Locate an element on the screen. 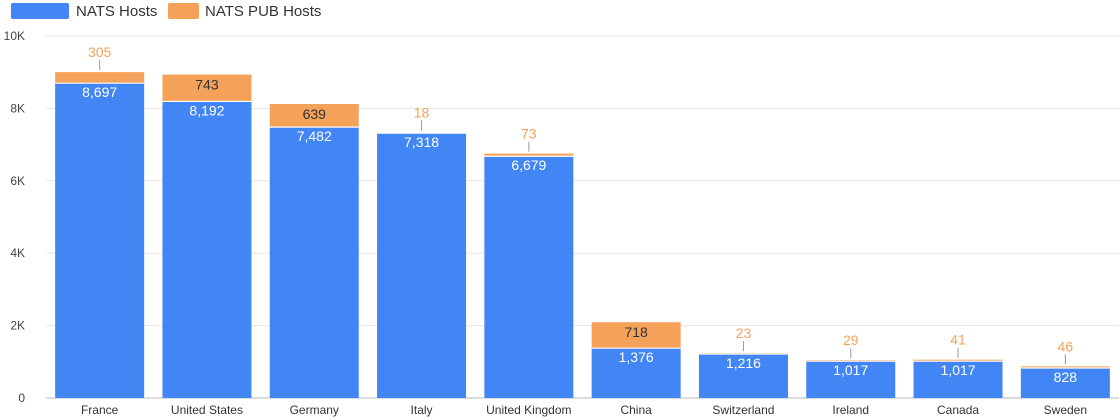  data-label-nats-pub-hosts: 23 is located at coordinates (744, 333).